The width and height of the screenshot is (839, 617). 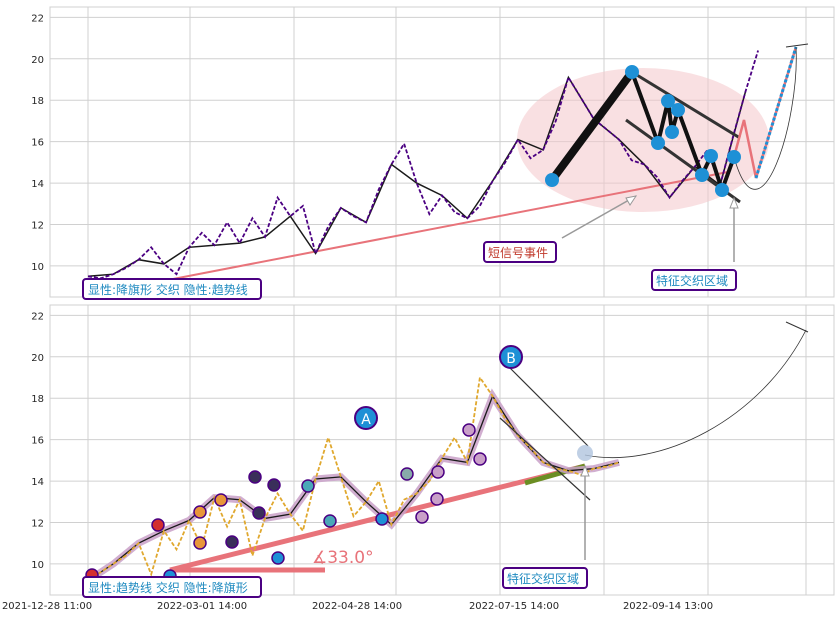 I want to click on top-y-ticks: 10 12 14 16 18 20 22, so click(x=37, y=143).